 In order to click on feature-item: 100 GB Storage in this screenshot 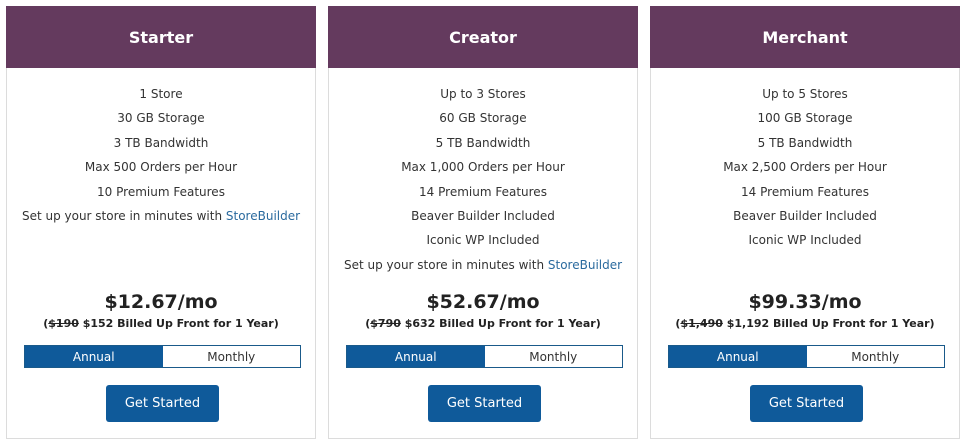, I will do `click(805, 118)`.